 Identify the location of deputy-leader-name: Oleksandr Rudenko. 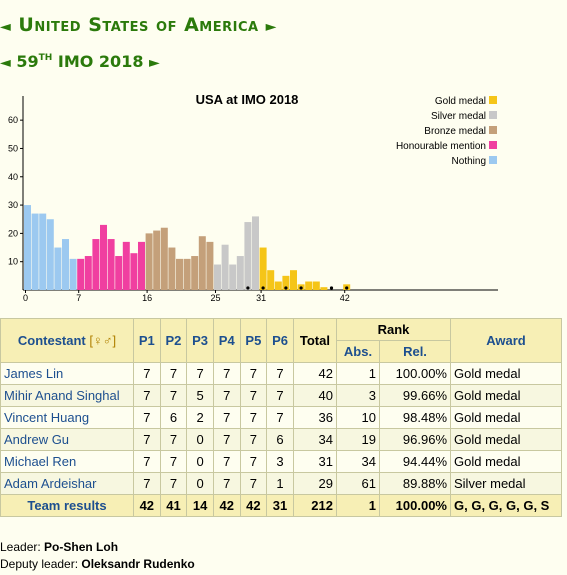
(138, 564).